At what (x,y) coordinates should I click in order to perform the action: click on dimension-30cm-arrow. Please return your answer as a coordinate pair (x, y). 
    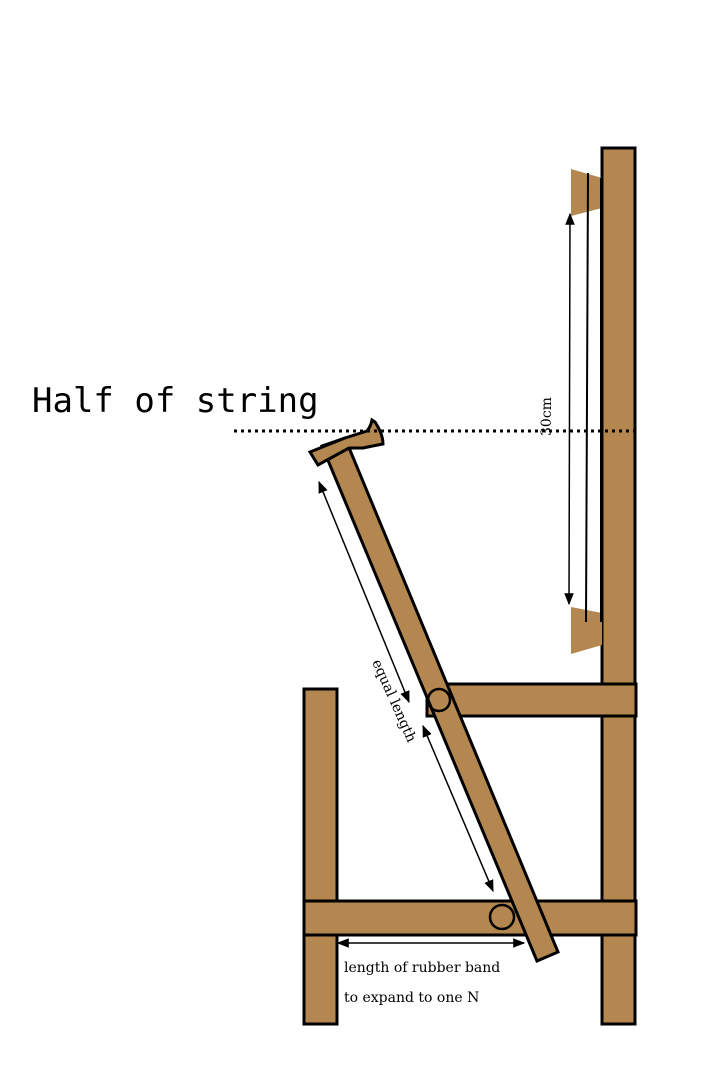
    Looking at the image, I should click on (569, 409).